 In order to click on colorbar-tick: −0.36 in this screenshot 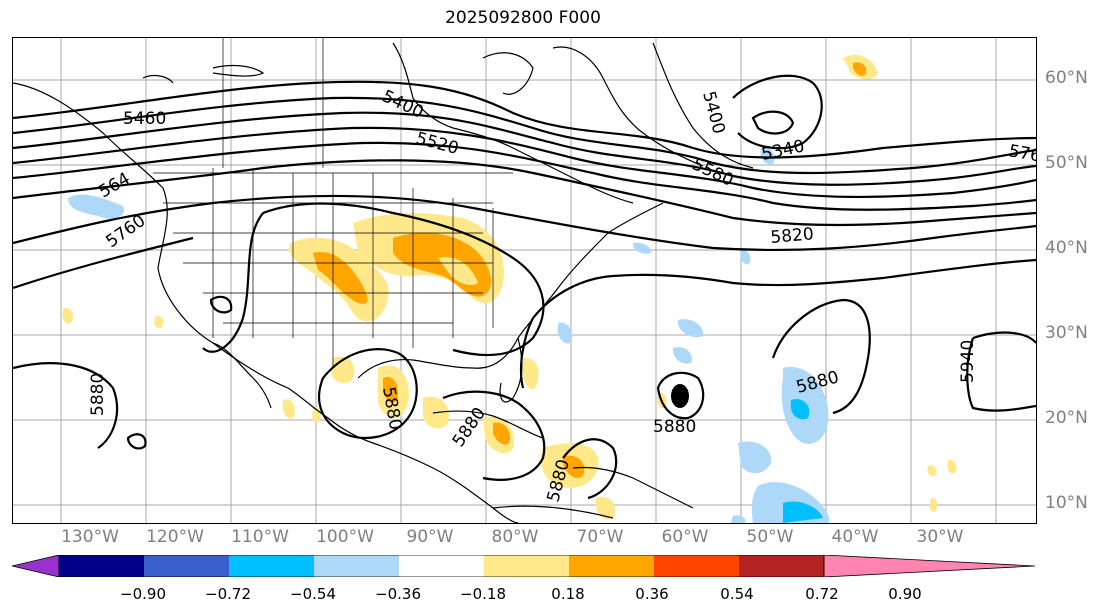, I will do `click(398, 594)`.